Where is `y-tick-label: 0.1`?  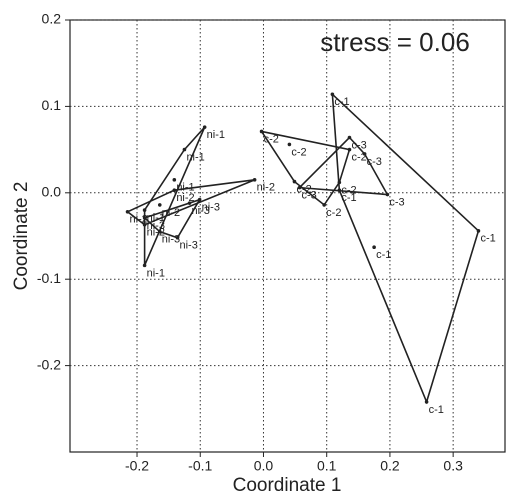 y-tick-label: 0.1 is located at coordinates (52, 105).